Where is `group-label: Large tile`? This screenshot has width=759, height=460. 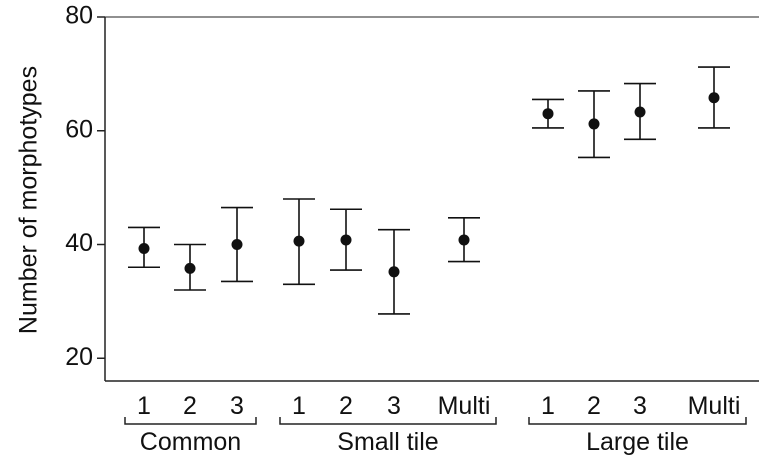 group-label: Large tile is located at coordinates (637, 442).